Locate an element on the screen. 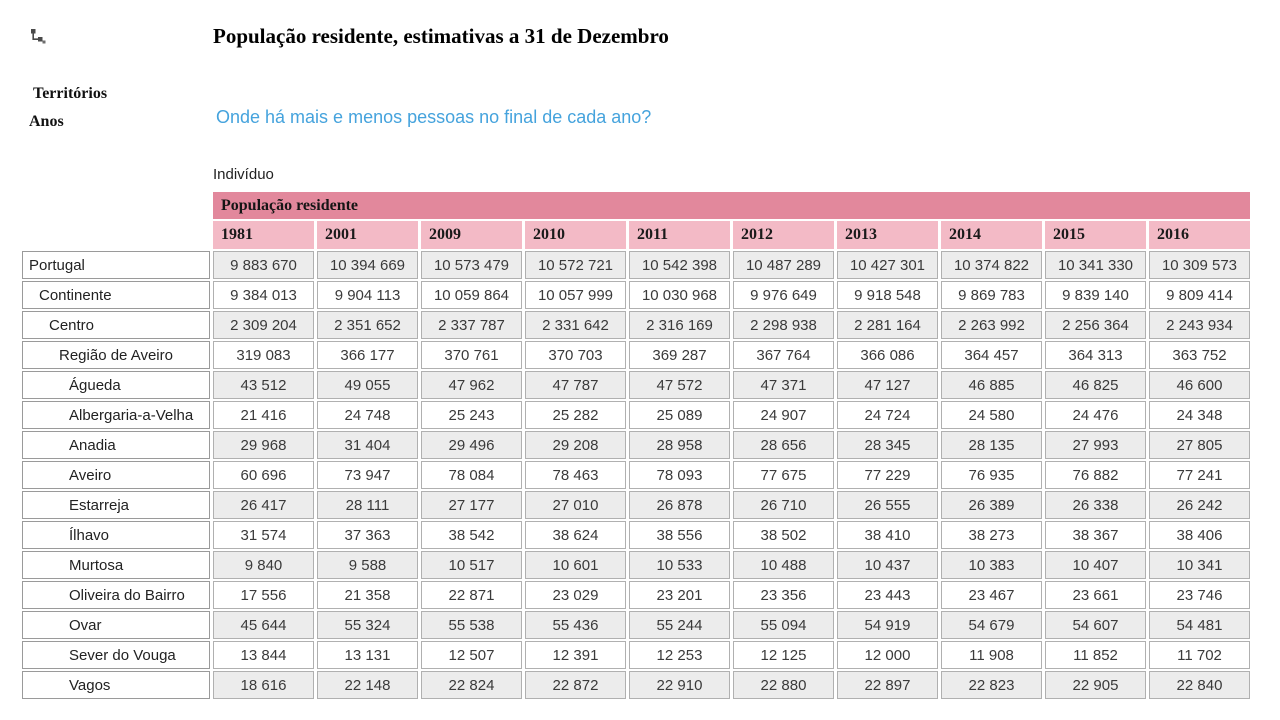 This screenshot has height=720, width=1280. year-header-cell: 1981 is located at coordinates (263, 235).